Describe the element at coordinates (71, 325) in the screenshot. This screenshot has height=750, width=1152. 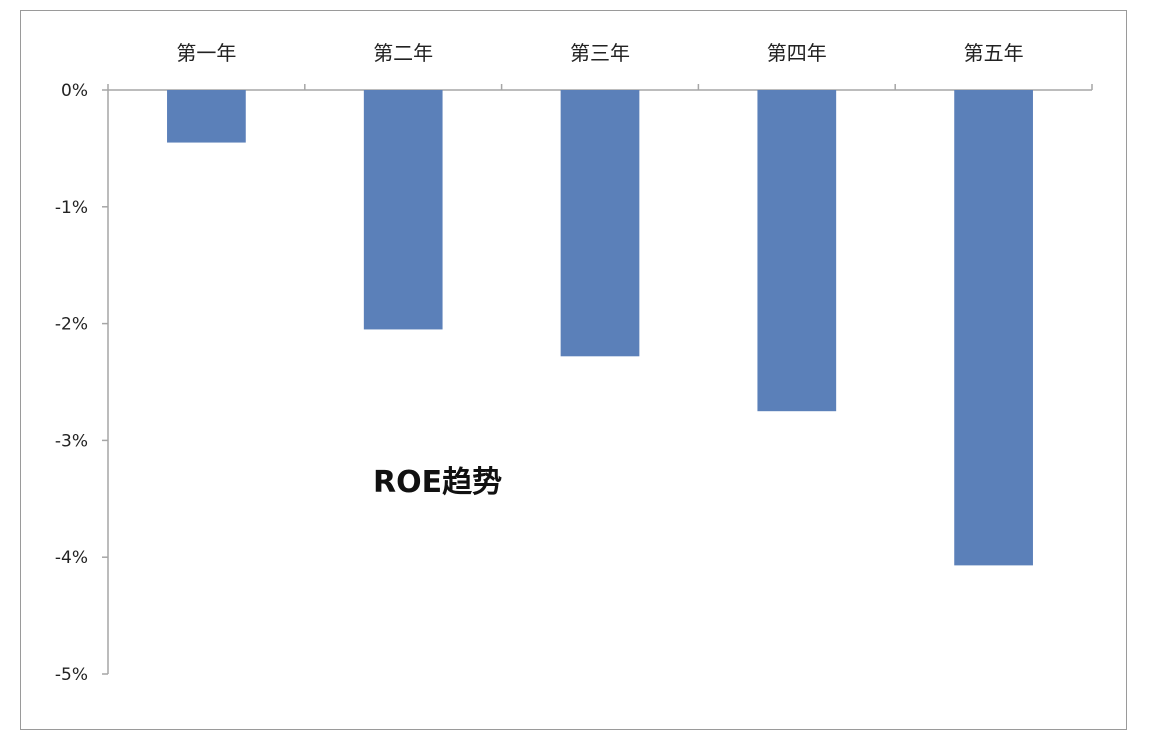
I see `y-tick-label: -2%` at that location.